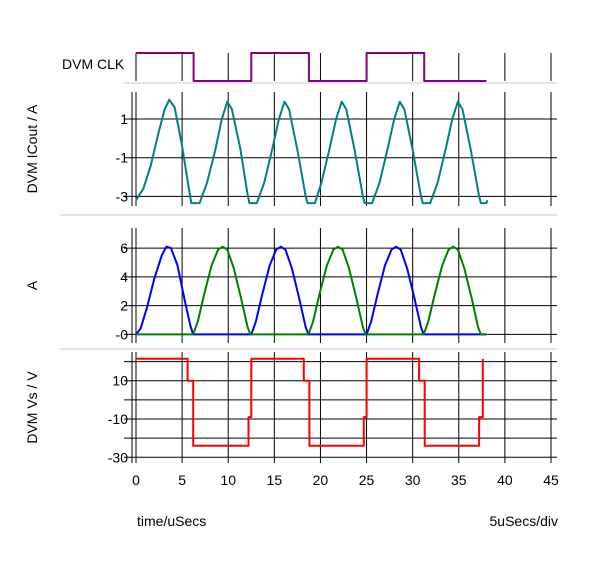 The image size is (600, 563). I want to click on x-tick-label: 10, so click(228, 480).